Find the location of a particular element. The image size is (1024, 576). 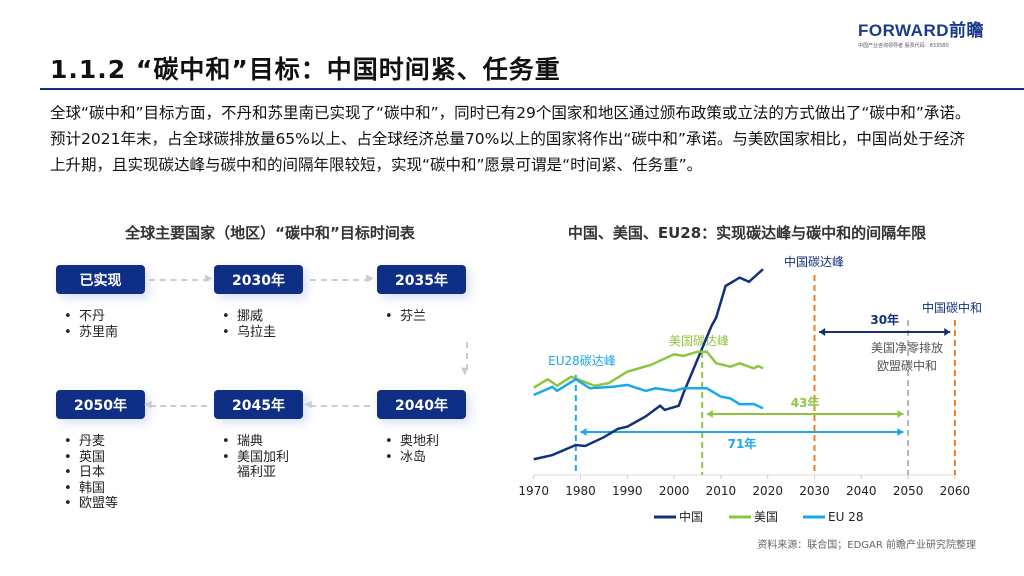

x-tick-label: 2060 is located at coordinates (955, 491).